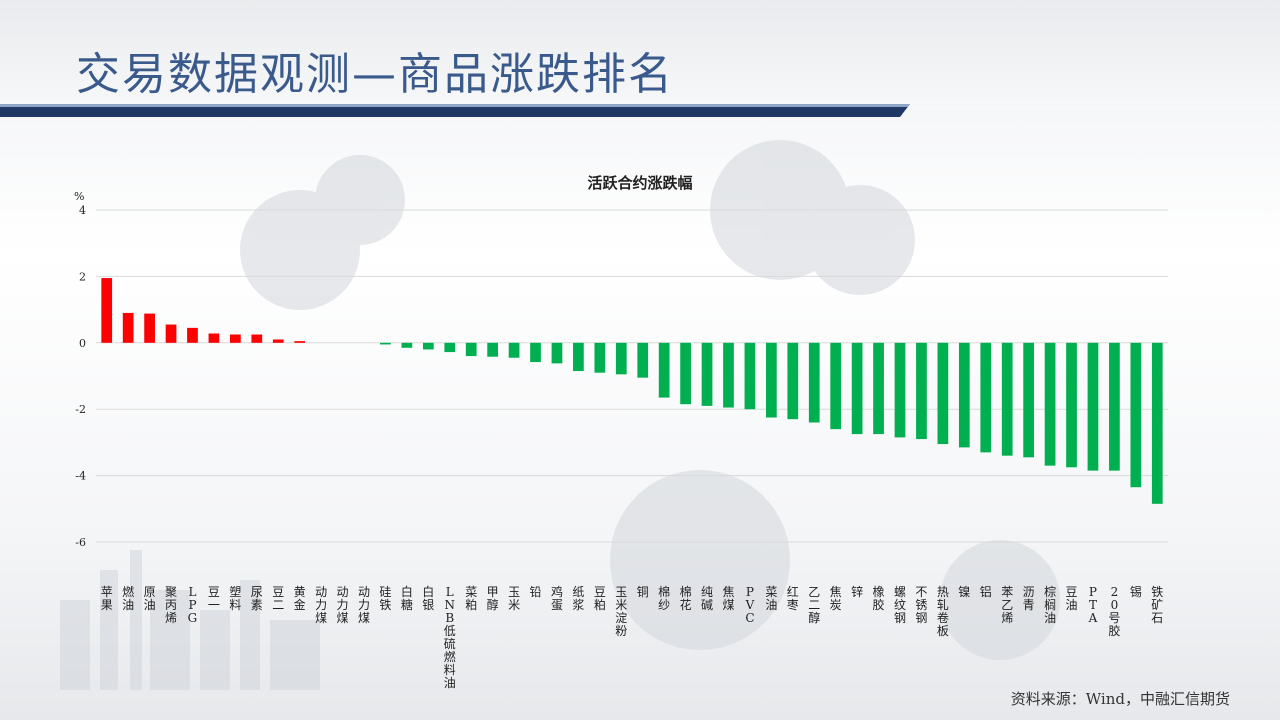  What do you see at coordinates (836, 598) in the screenshot?
I see `x-tick-label: 焦炭` at bounding box center [836, 598].